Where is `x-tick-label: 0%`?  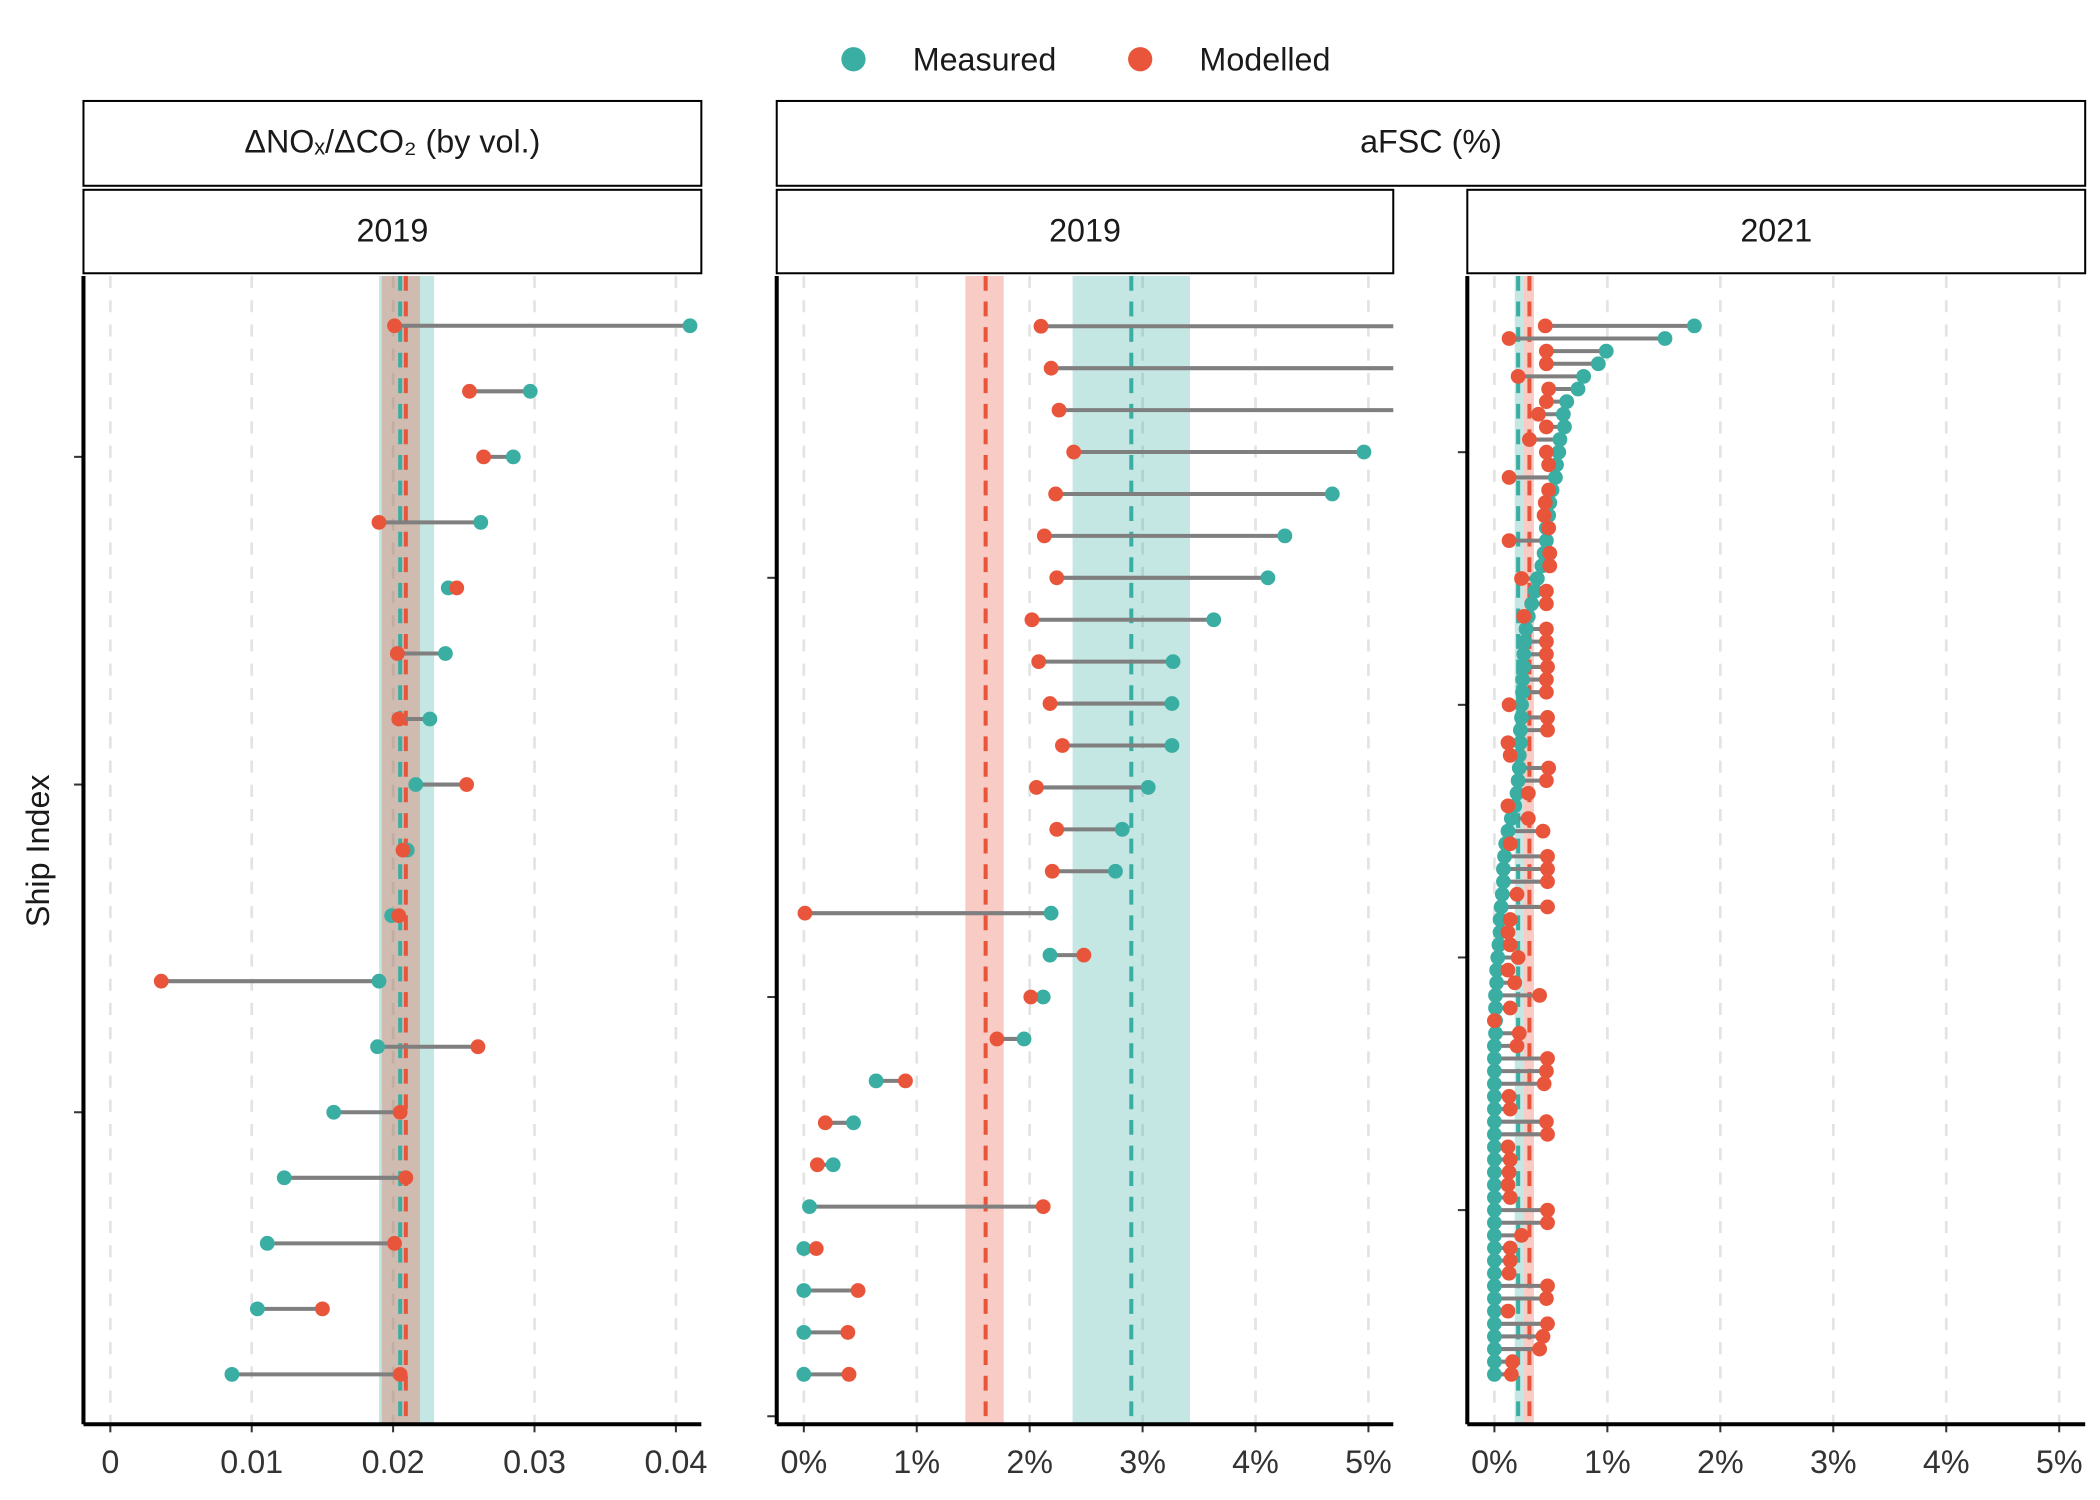
x-tick-label: 0% is located at coordinates (1494, 1462).